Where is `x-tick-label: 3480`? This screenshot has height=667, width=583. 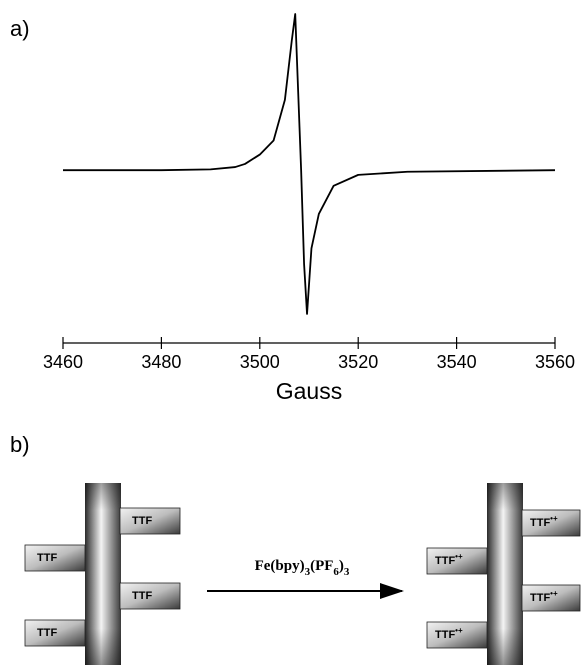 x-tick-label: 3480 is located at coordinates (161, 362).